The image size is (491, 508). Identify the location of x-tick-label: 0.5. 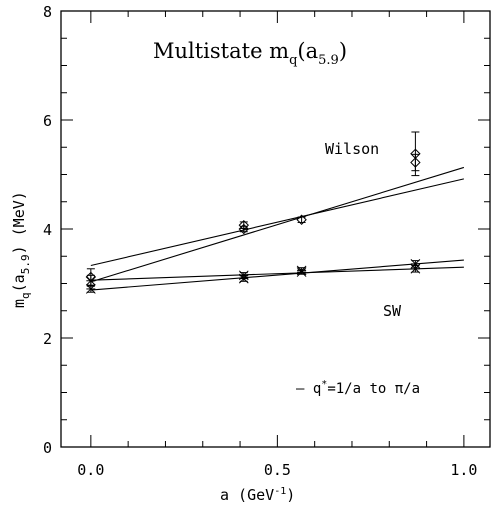
(277, 470).